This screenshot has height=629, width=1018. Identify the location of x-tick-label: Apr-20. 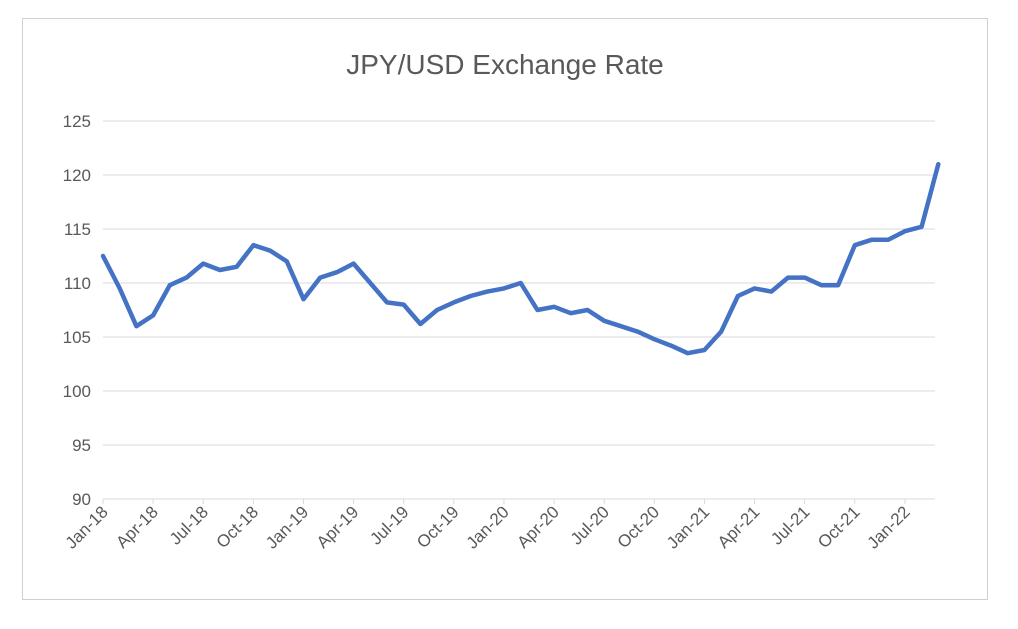
(538, 527).